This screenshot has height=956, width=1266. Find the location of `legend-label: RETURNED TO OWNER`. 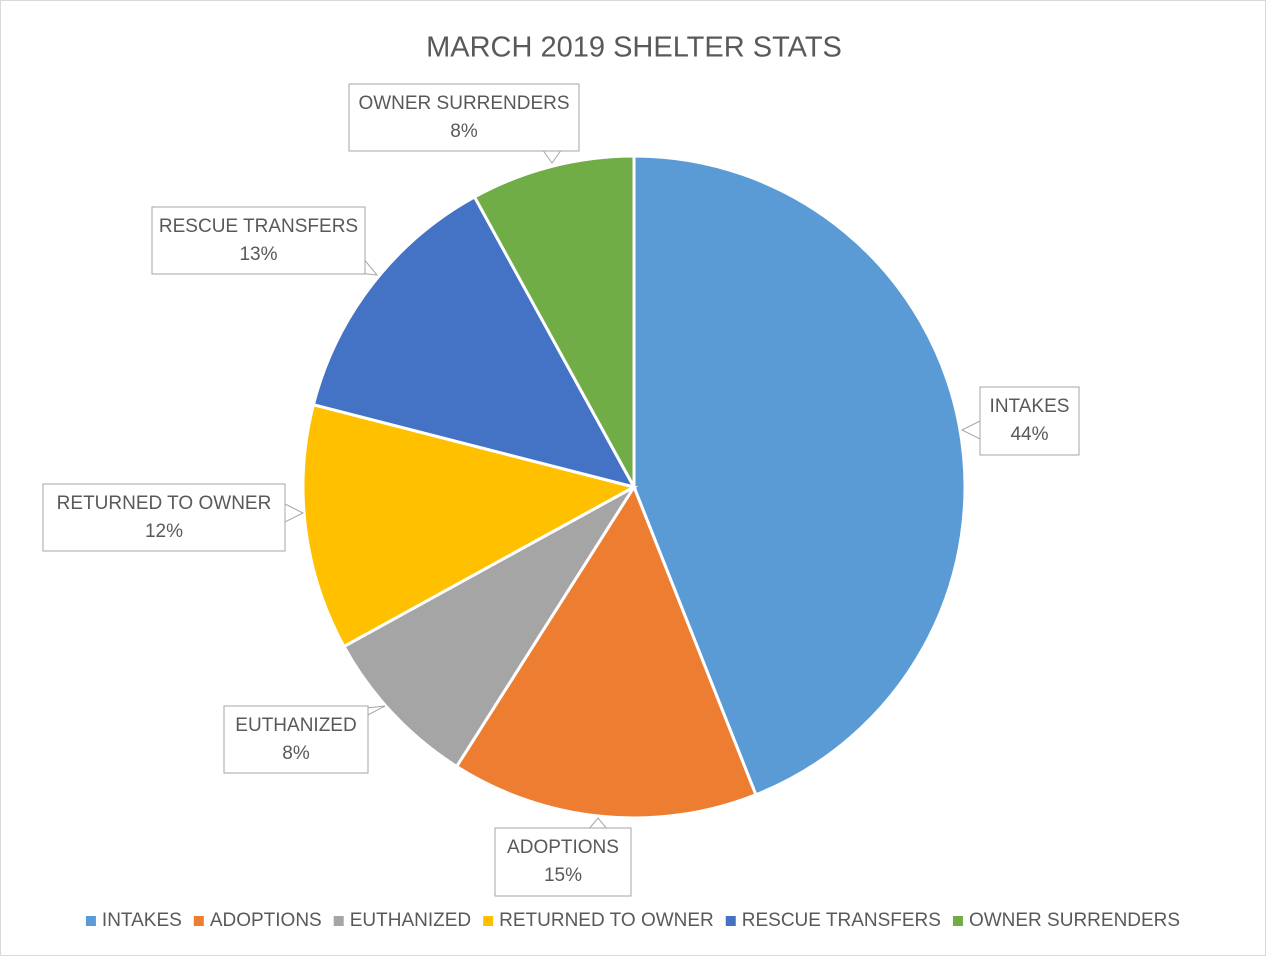

legend-label: RETURNED TO OWNER is located at coordinates (606, 920).